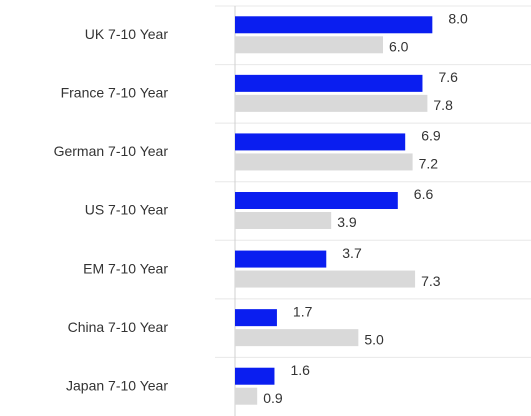 Image resolution: width=531 pixels, height=416 pixels. What do you see at coordinates (300, 370) in the screenshot?
I see `value-label: 1.6` at bounding box center [300, 370].